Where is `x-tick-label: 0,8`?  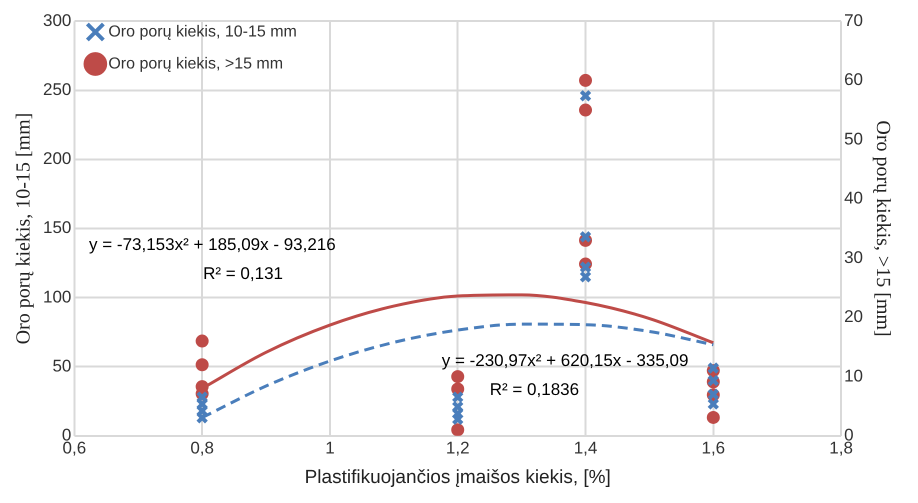
x-tick-label: 0,8 is located at coordinates (202, 448).